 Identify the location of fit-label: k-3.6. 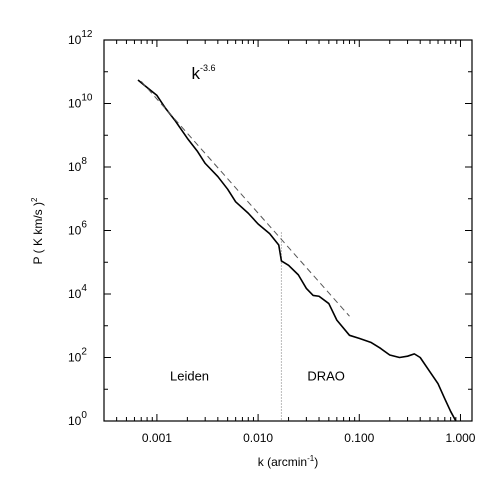
(204, 73).